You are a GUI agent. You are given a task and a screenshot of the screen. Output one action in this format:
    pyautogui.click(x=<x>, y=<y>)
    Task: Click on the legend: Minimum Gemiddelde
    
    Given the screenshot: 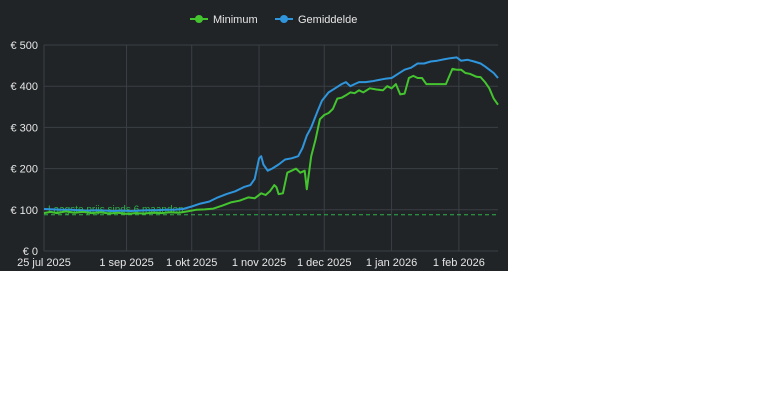 What is the action you would take?
    pyautogui.click(x=273, y=20)
    